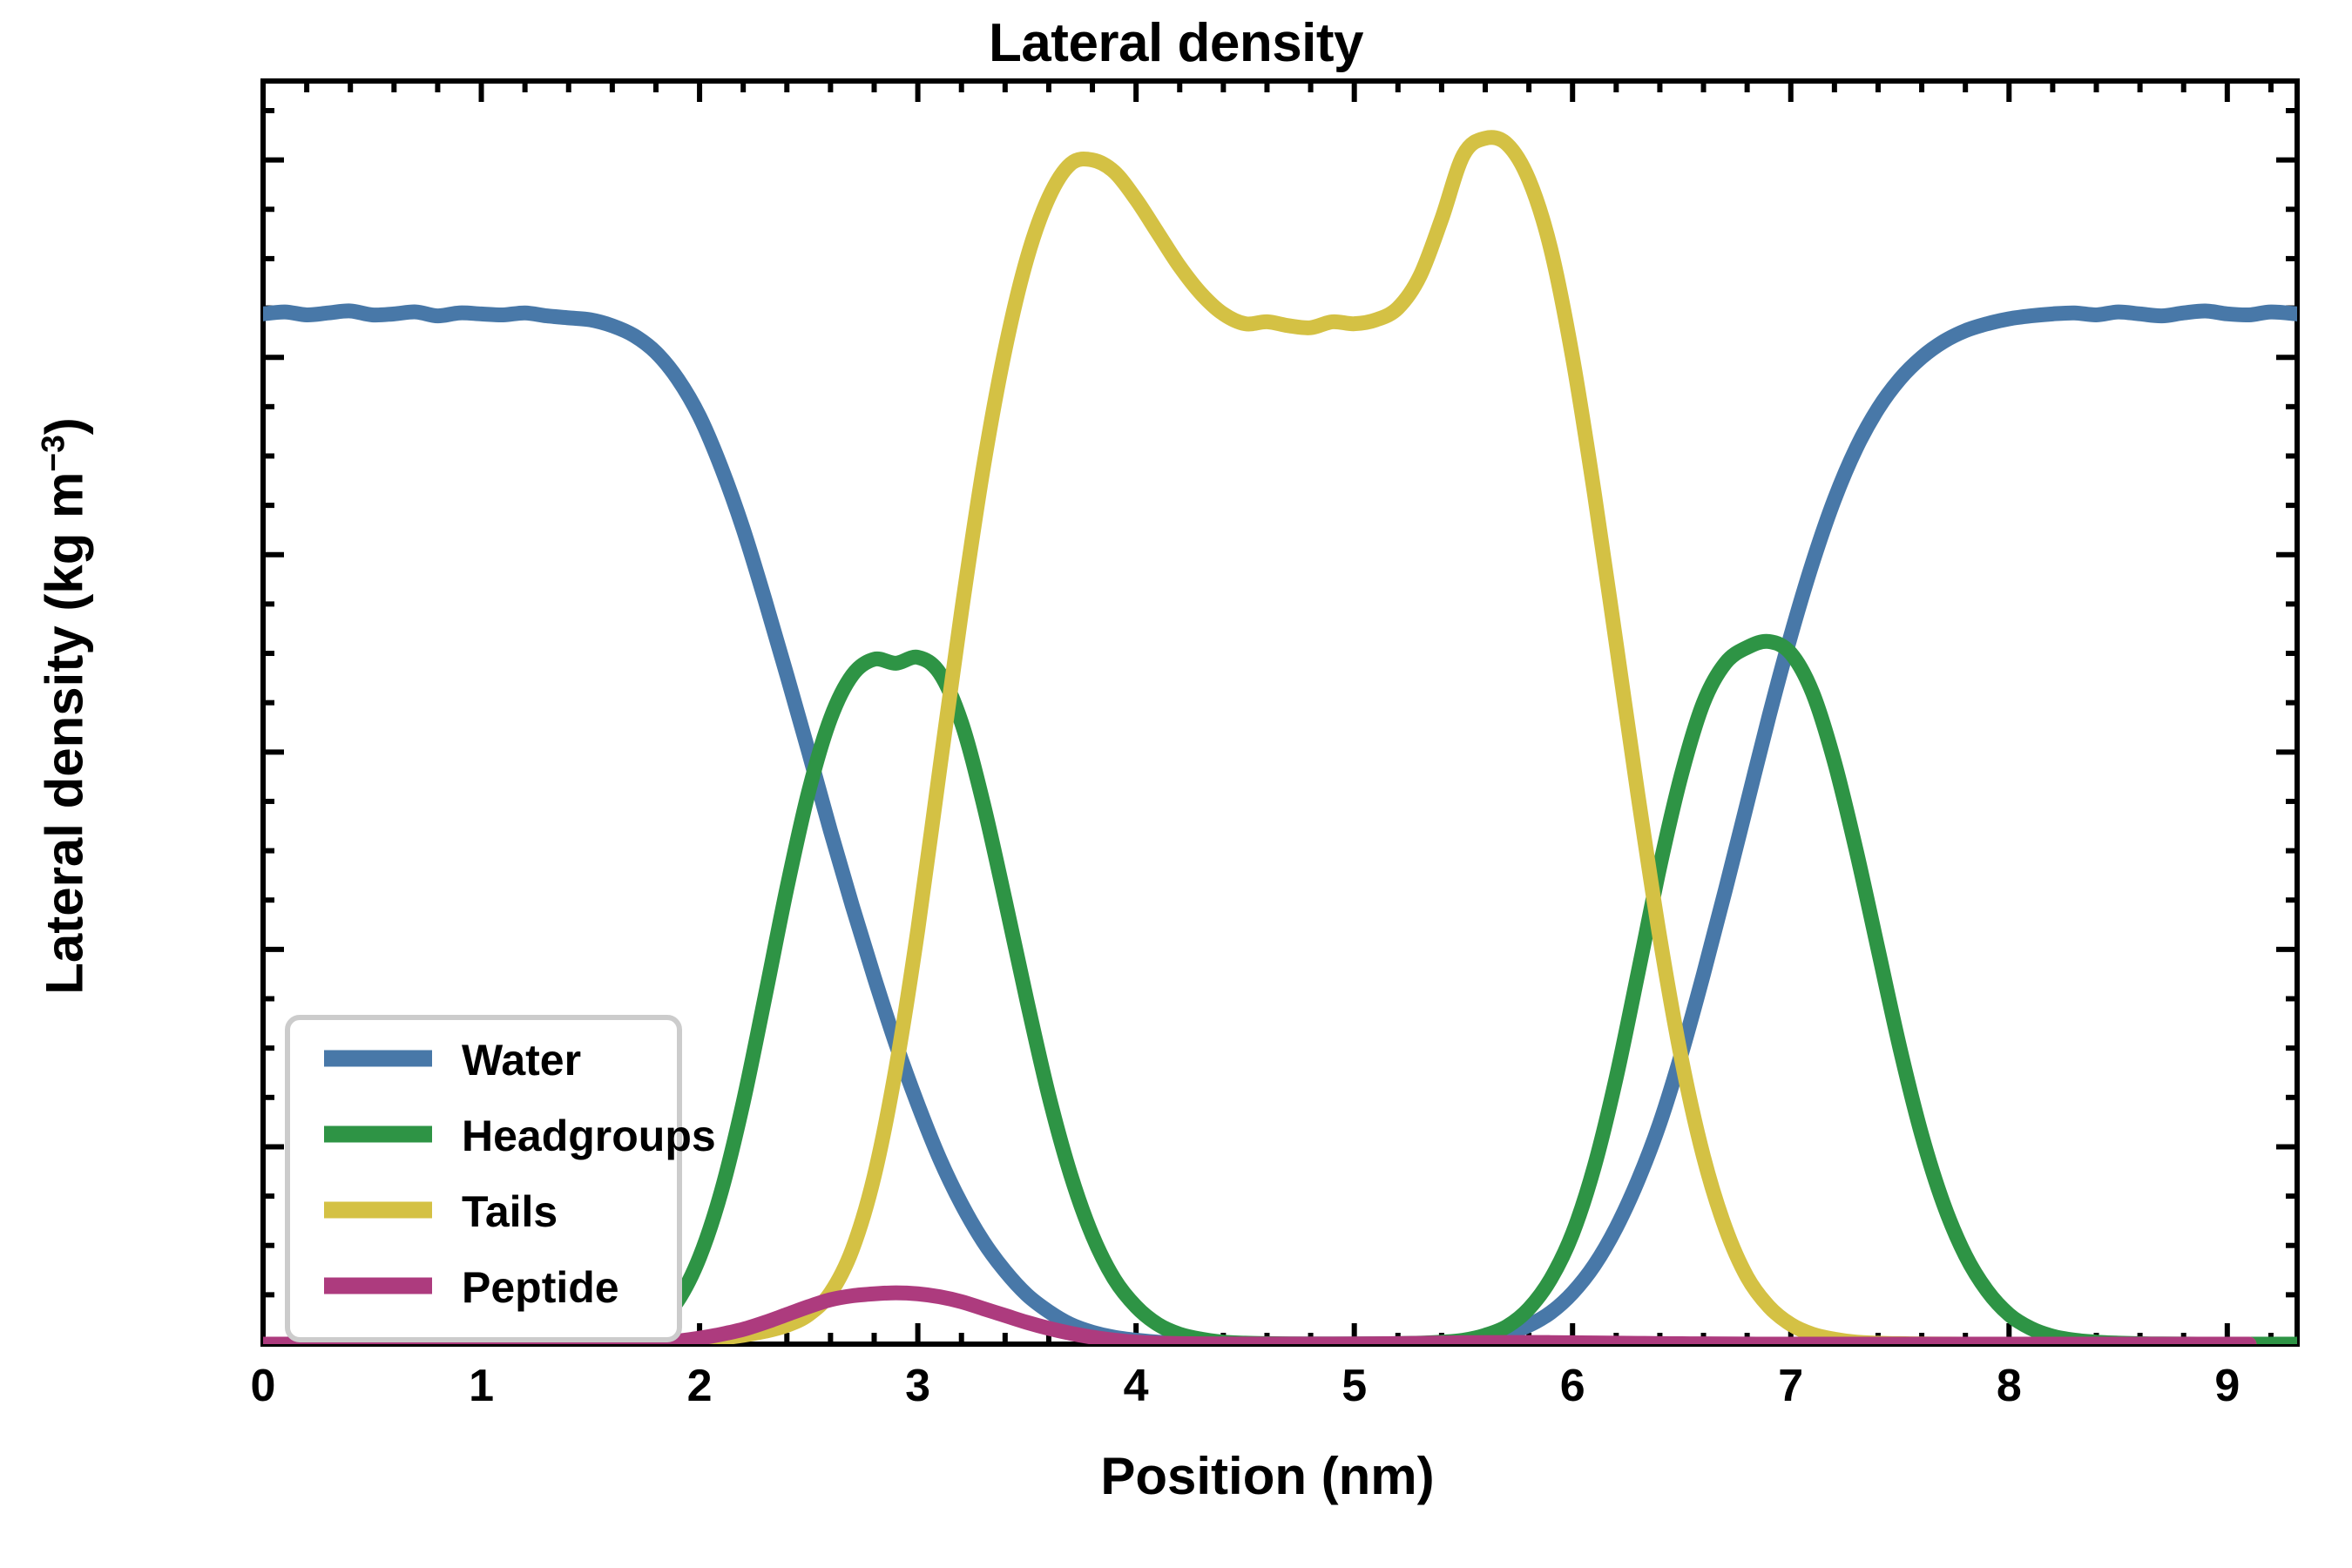 The width and height of the screenshot is (2352, 1568). I want to click on legend-label-headgroups: Headgroups, so click(589, 1136).